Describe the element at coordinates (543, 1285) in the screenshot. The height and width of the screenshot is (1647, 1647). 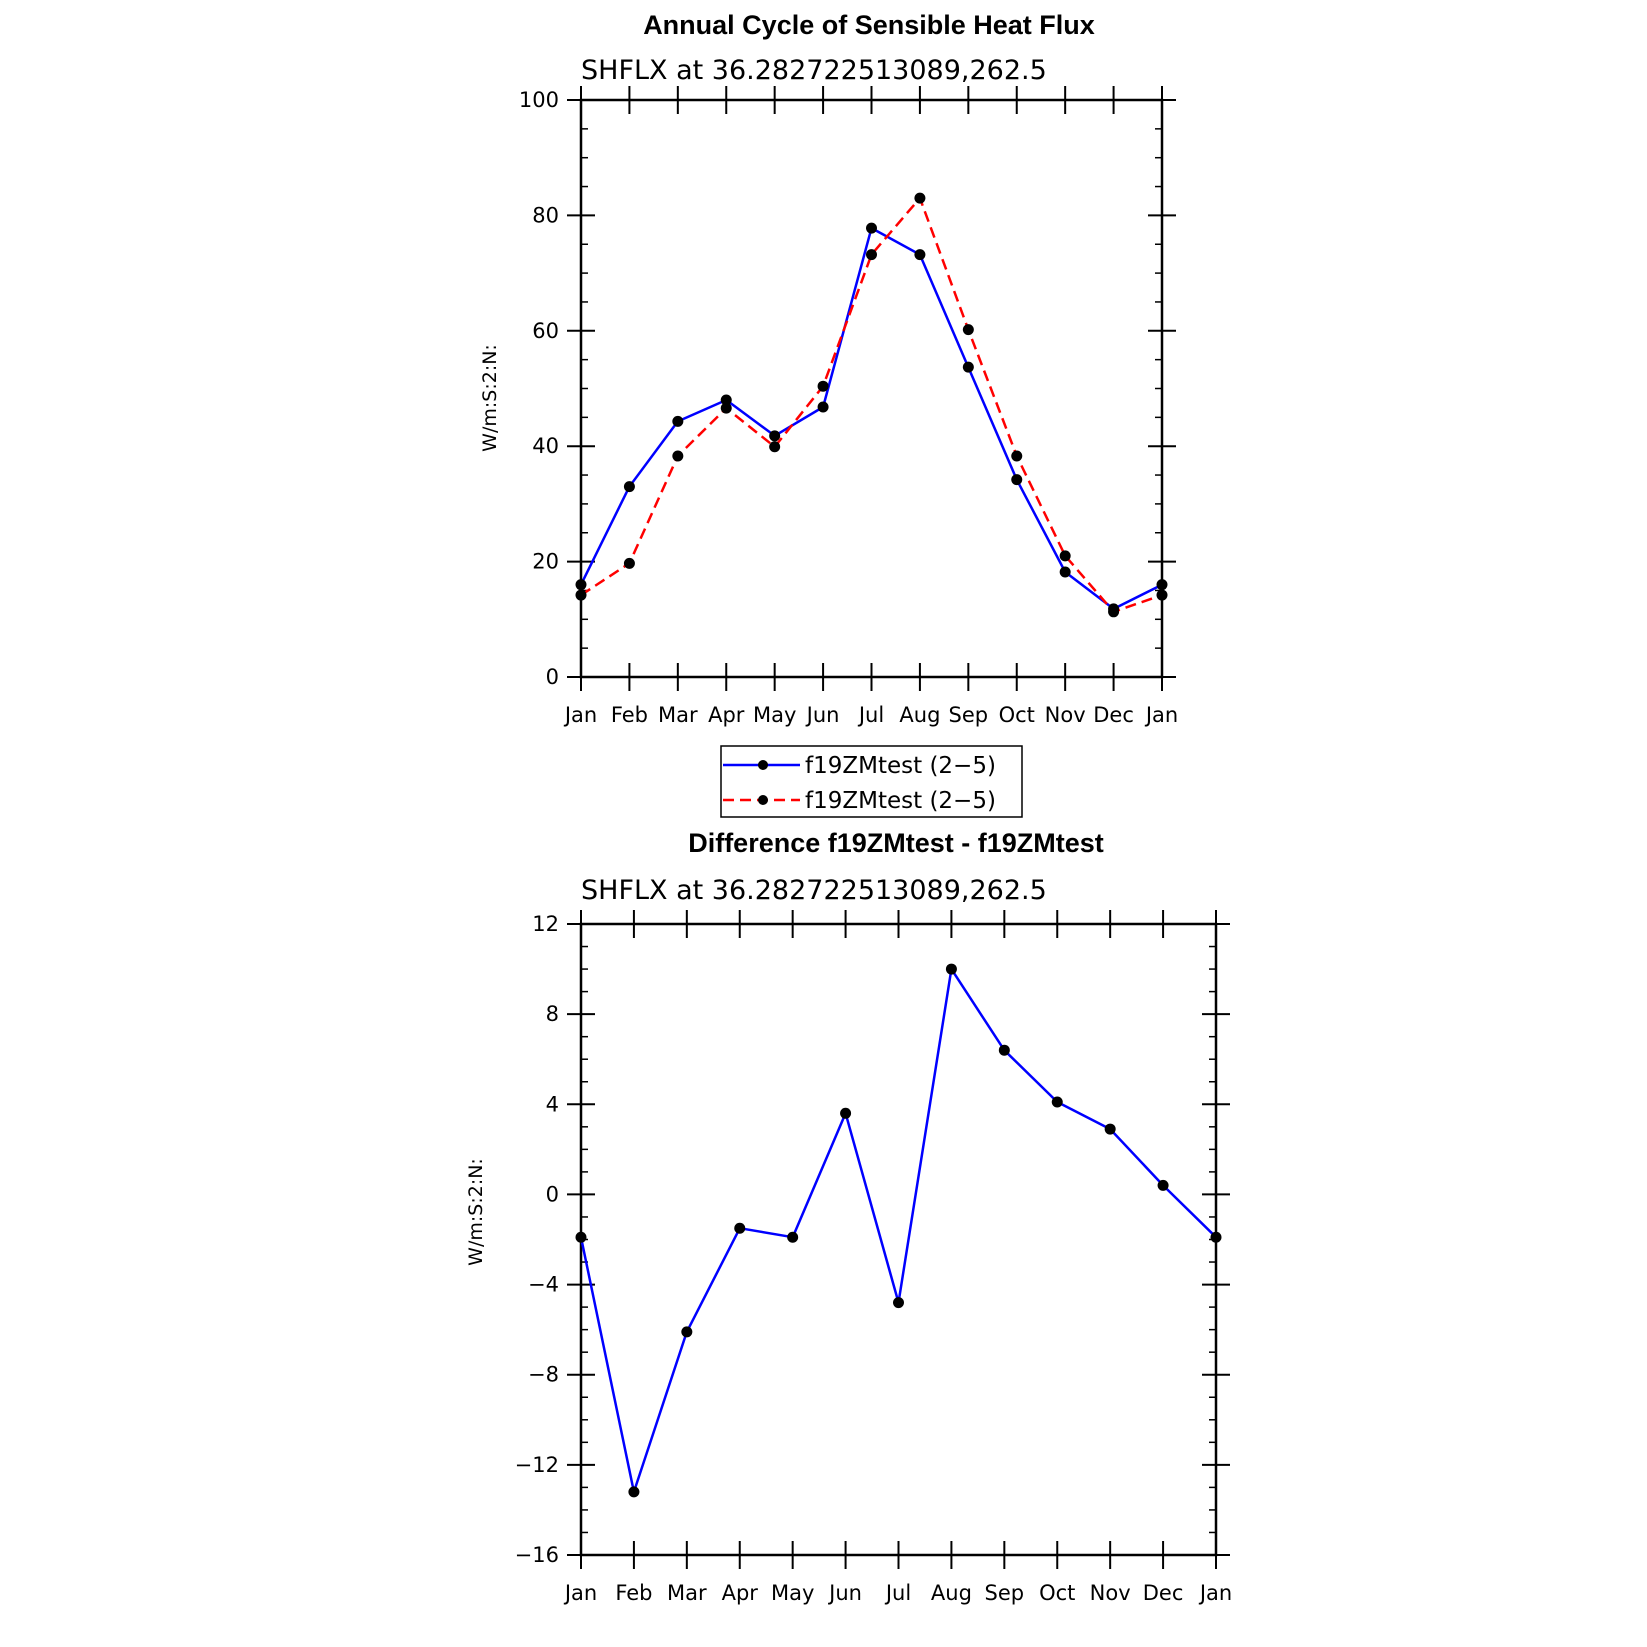
I see `y-tick-label: −4` at that location.